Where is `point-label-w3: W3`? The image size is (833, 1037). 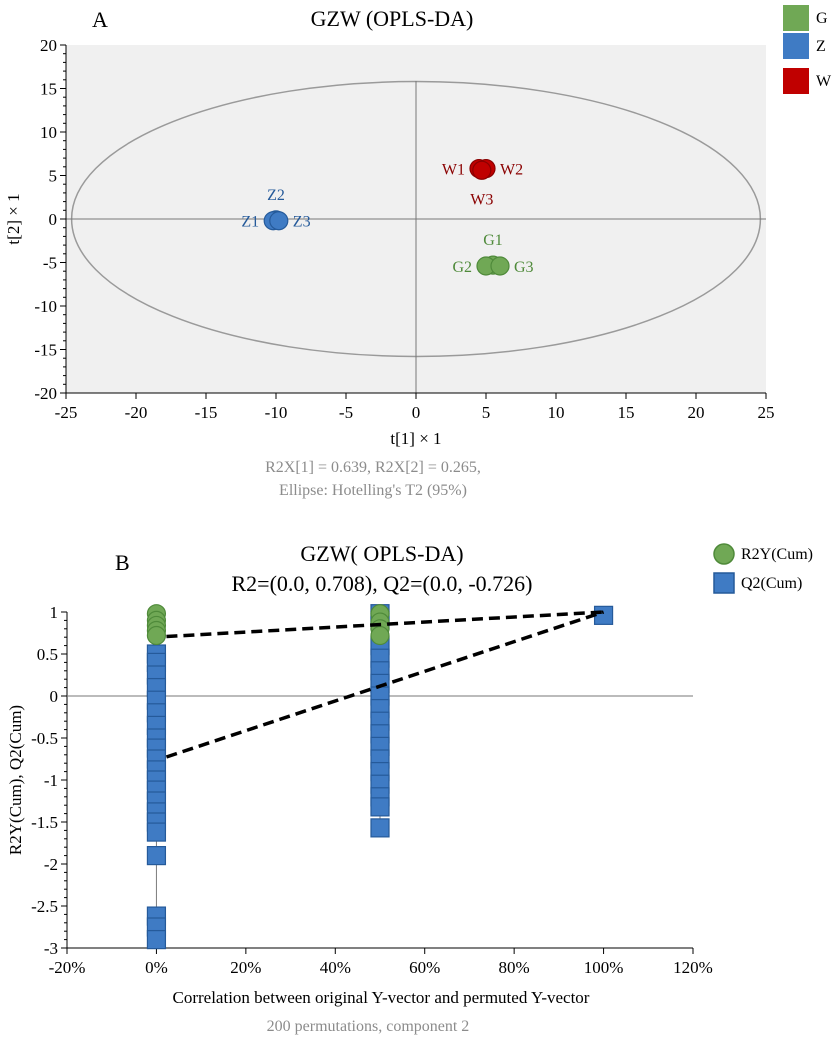 point-label-w3: W3 is located at coordinates (481, 199).